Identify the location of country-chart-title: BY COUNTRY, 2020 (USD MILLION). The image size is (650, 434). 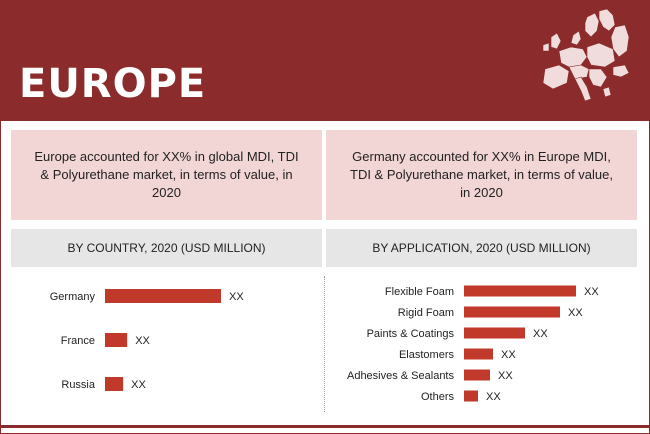
(166, 248).